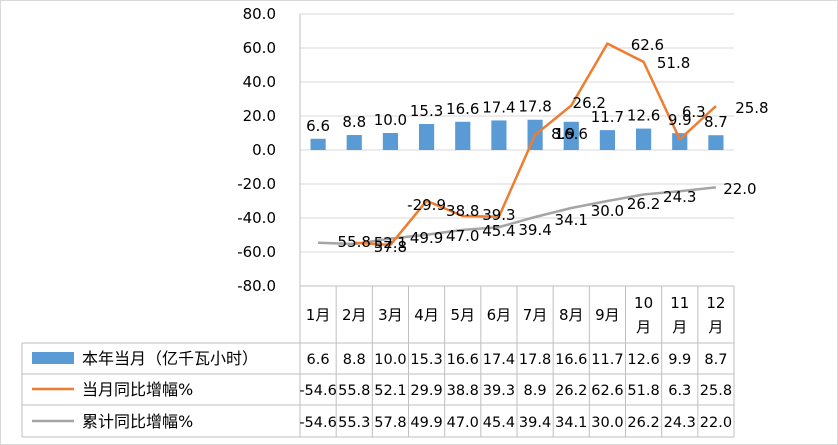  Describe the element at coordinates (463, 391) in the screenshot. I see `table-cell: 38.8` at that location.